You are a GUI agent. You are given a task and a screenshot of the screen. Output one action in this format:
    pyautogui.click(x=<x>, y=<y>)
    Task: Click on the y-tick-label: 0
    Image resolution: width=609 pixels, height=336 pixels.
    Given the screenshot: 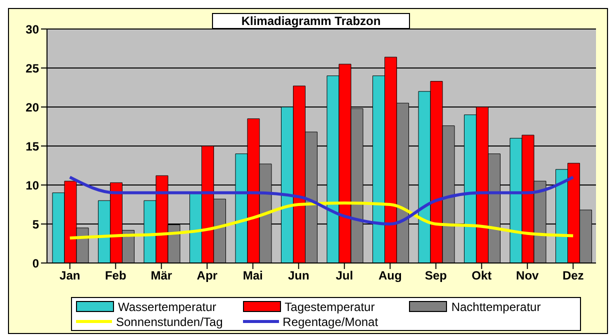 What is the action you would take?
    pyautogui.click(x=36, y=263)
    